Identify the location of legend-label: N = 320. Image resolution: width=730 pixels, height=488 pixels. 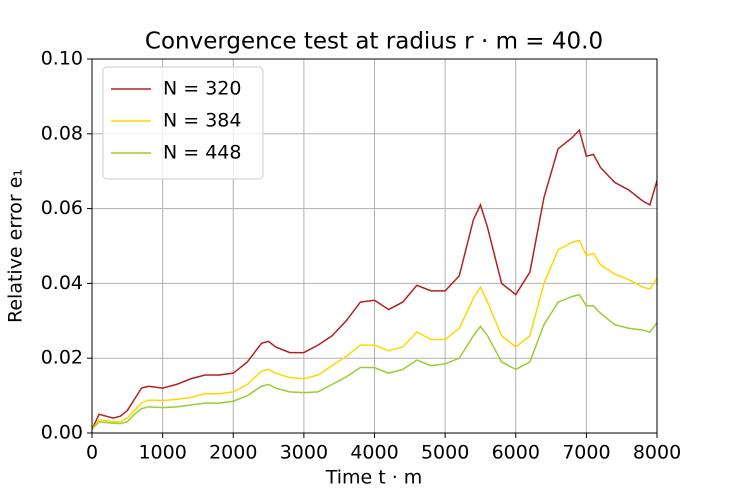
(202, 89).